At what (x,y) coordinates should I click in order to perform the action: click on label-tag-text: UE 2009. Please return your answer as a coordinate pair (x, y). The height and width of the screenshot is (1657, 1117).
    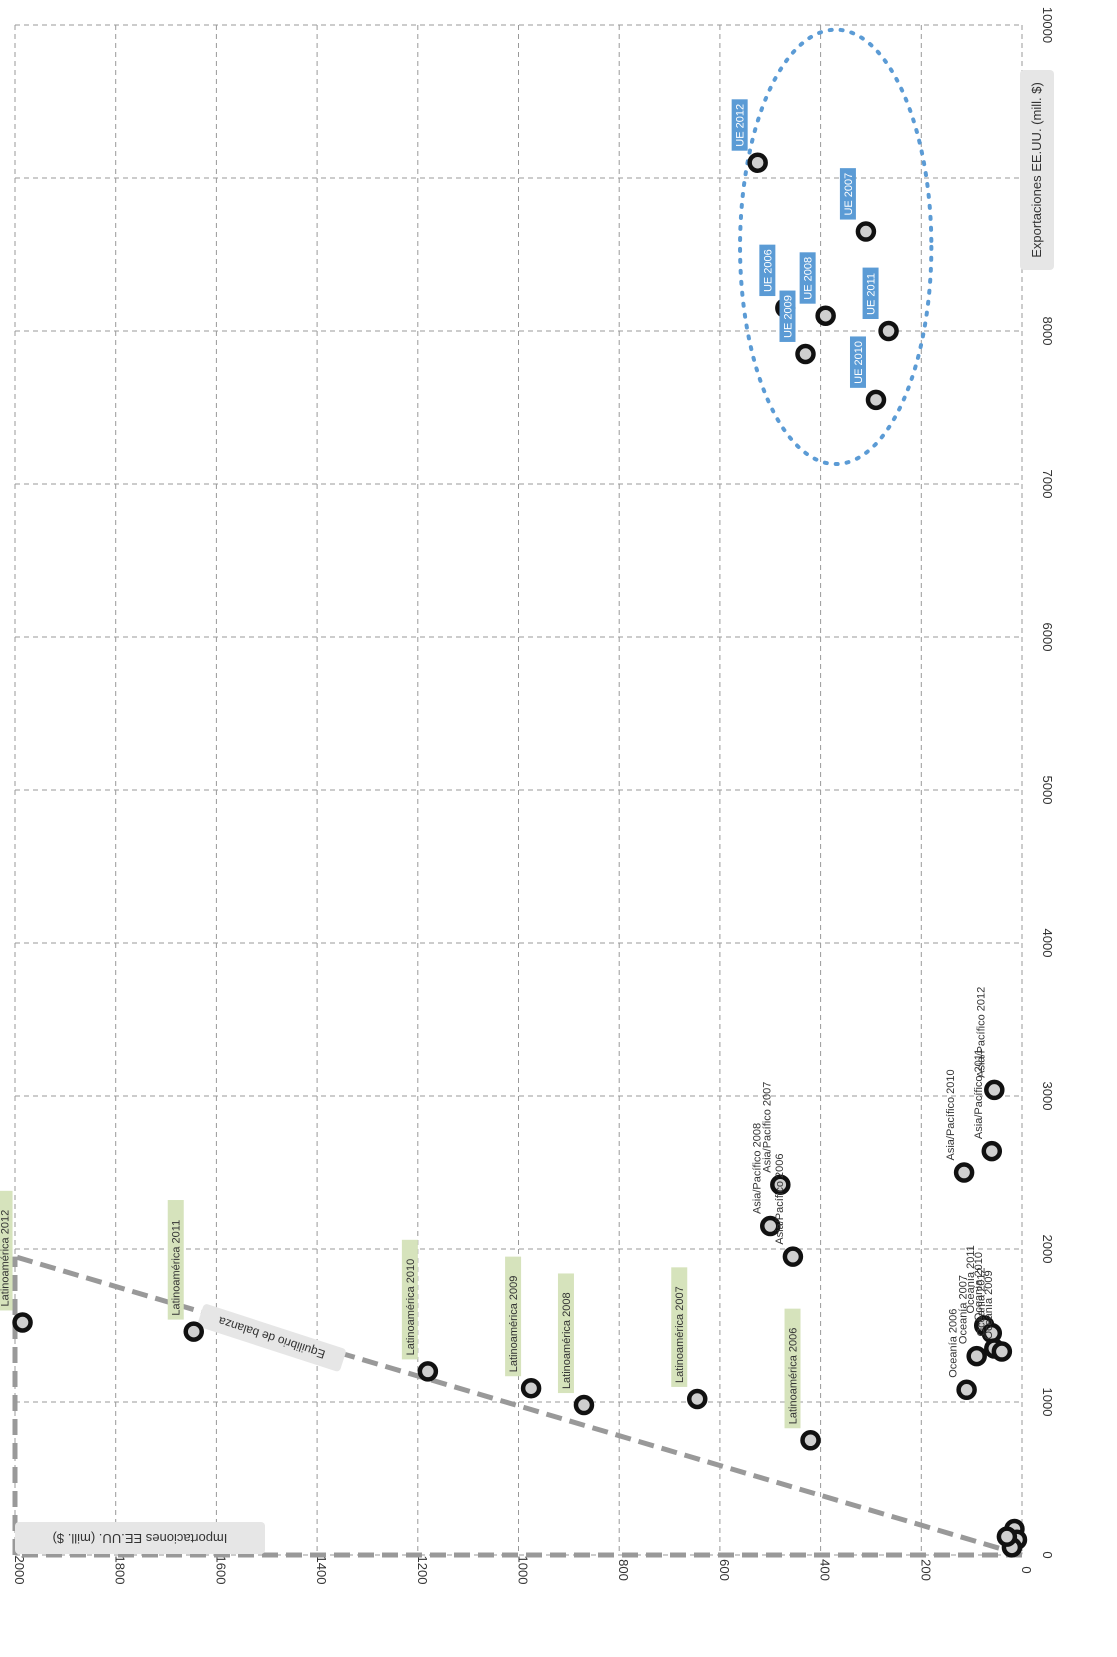
    Looking at the image, I should click on (788, 316).